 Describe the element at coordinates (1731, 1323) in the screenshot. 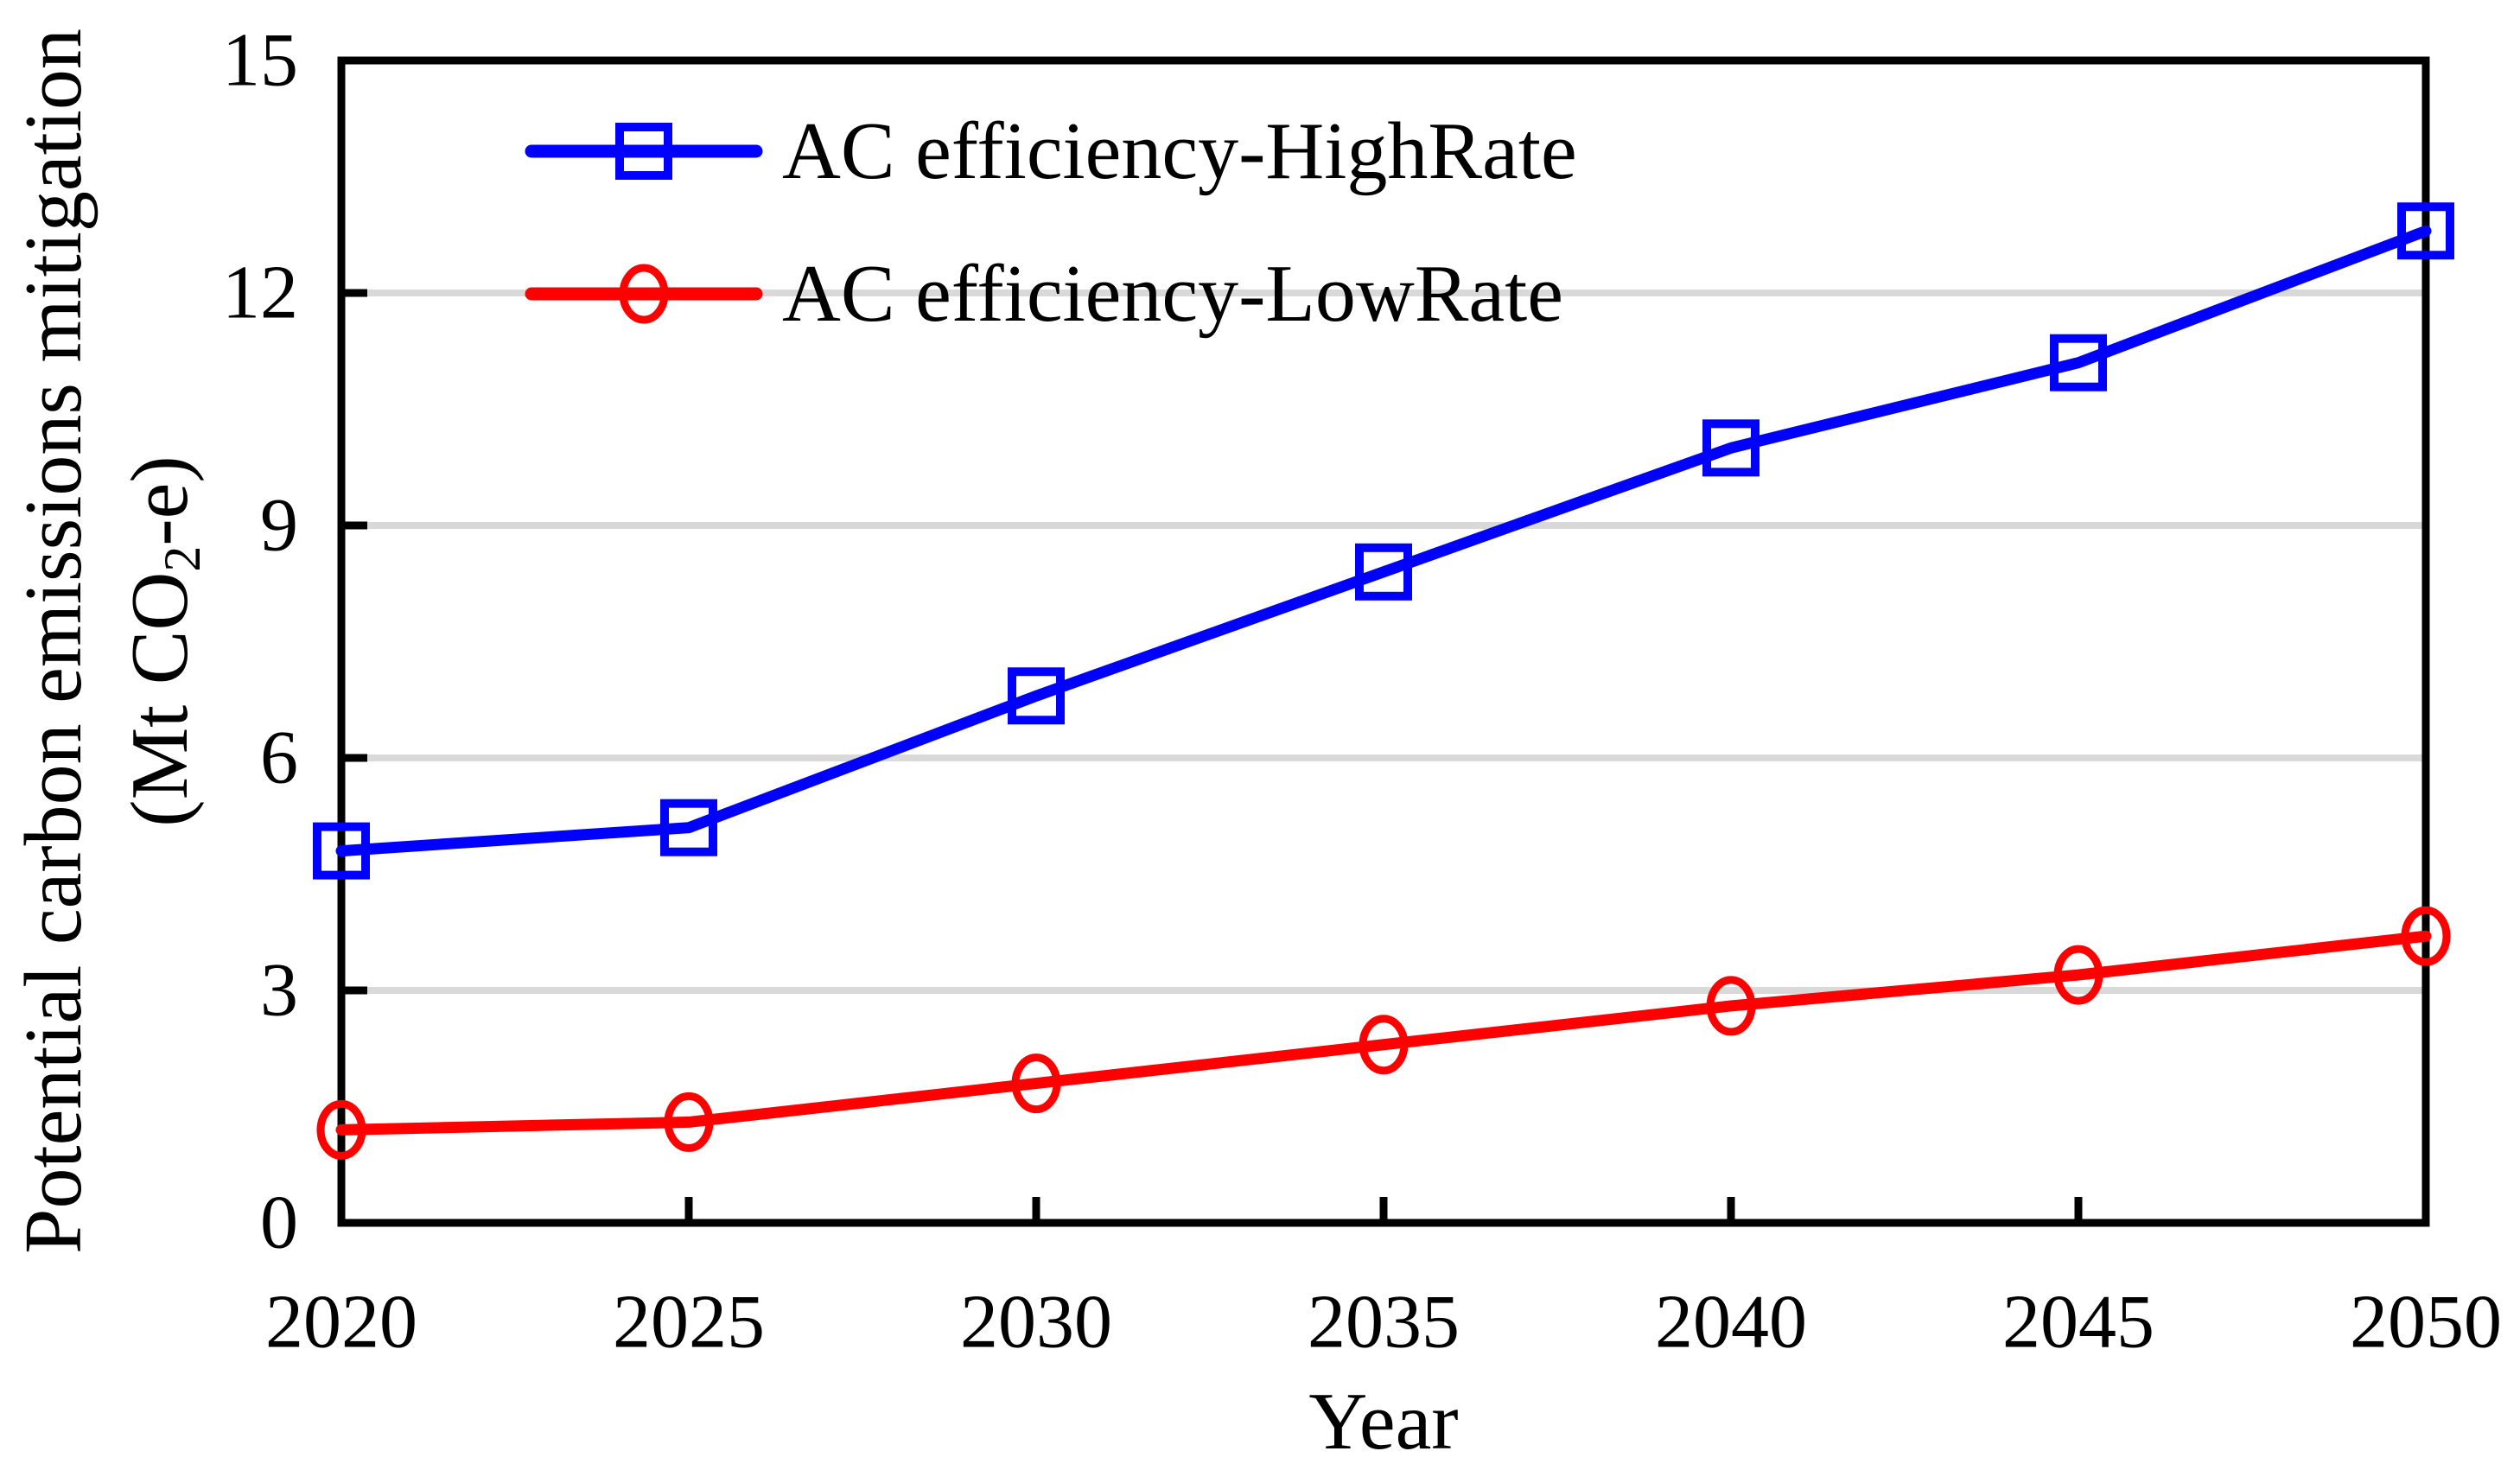

I see `x-tick-label-2040: 2040` at that location.